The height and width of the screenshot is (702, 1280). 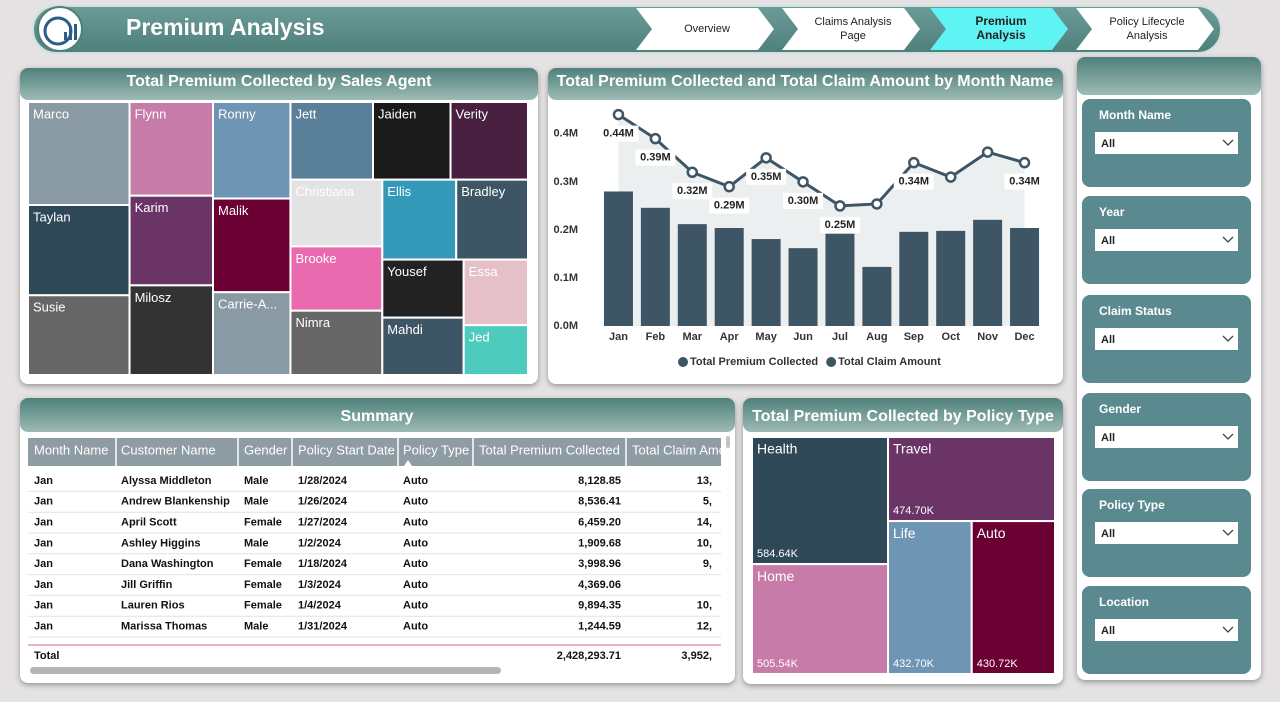 I want to click on y-tick-label: 0.2M, so click(x=566, y=230).